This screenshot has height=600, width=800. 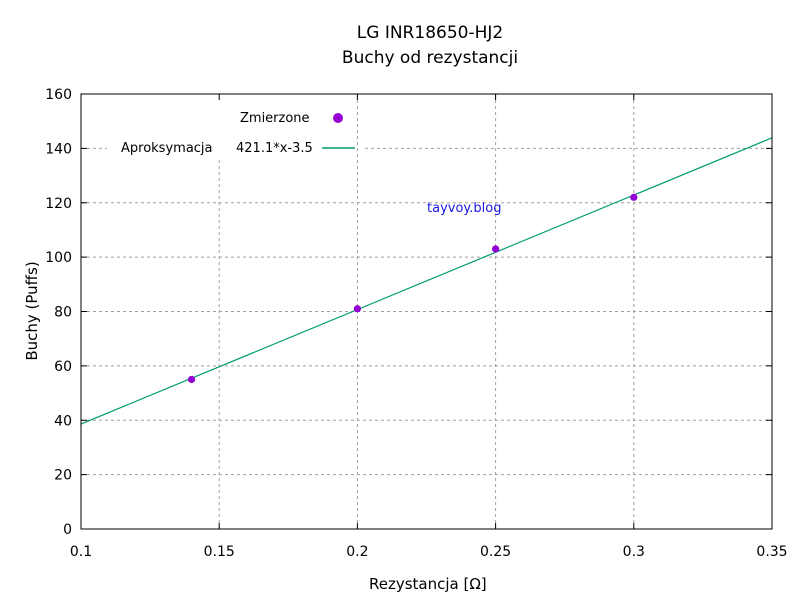 What do you see at coordinates (430, 58) in the screenshot?
I see `chart-subtitle: Buchy od rezystancji` at bounding box center [430, 58].